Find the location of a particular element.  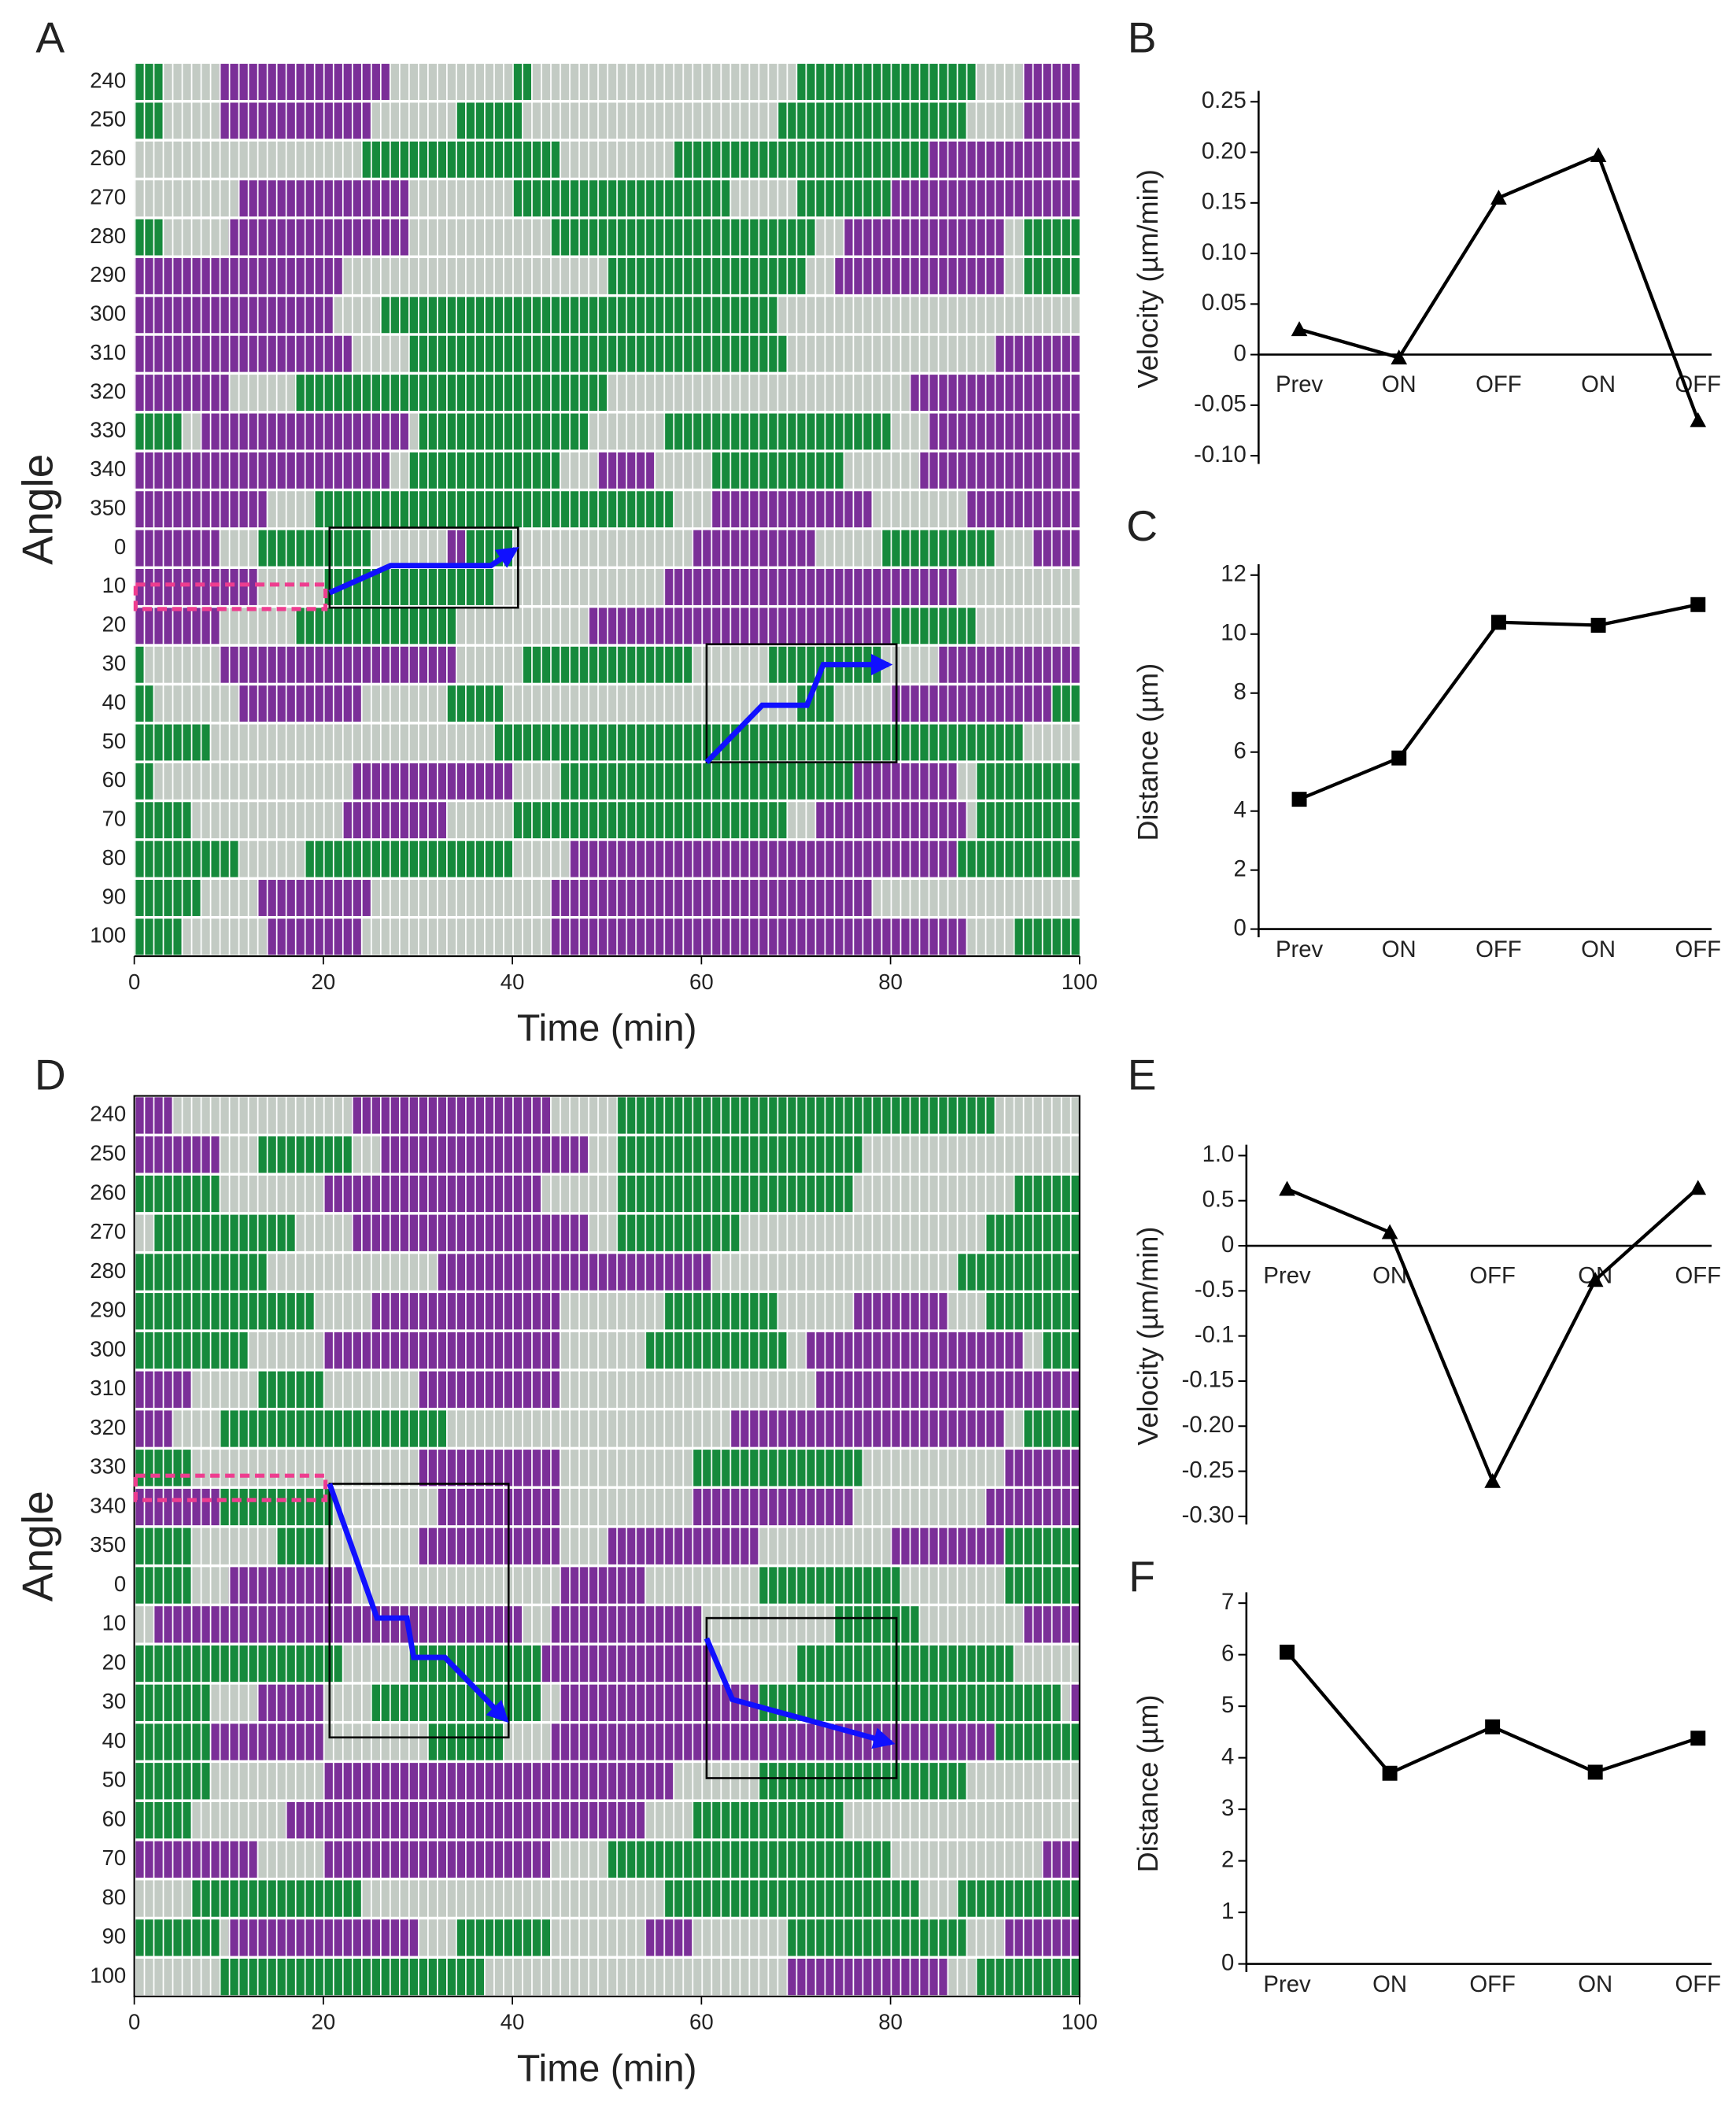

panel-label: B is located at coordinates (1142, 37).